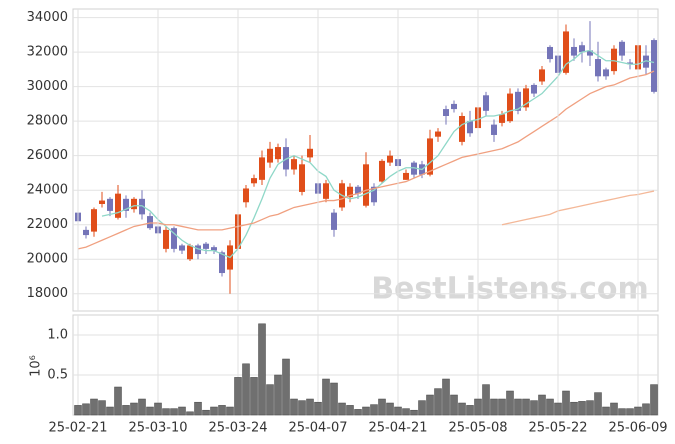 Image resolution: width=675 pixels, height=444 pixels. Describe the element at coordinates (77, 428) in the screenshot. I see `x-tick-label: 25-02-21` at that location.